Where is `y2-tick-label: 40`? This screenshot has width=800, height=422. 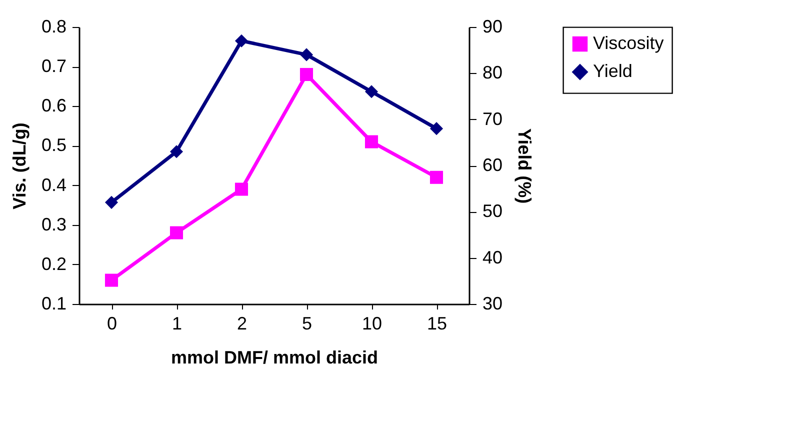 y2-tick-label: 40 is located at coordinates (492, 257).